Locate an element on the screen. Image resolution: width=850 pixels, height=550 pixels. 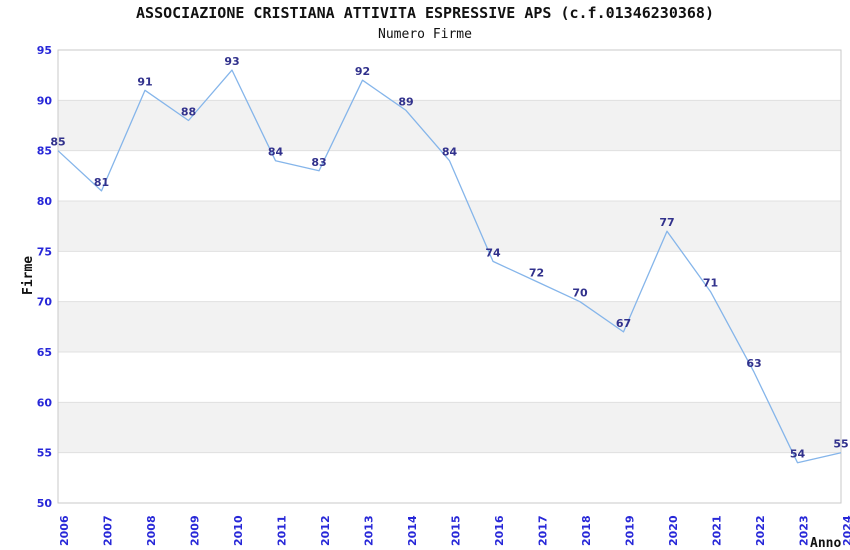
x-tick-label: 2021 is located at coordinates (717, 530).